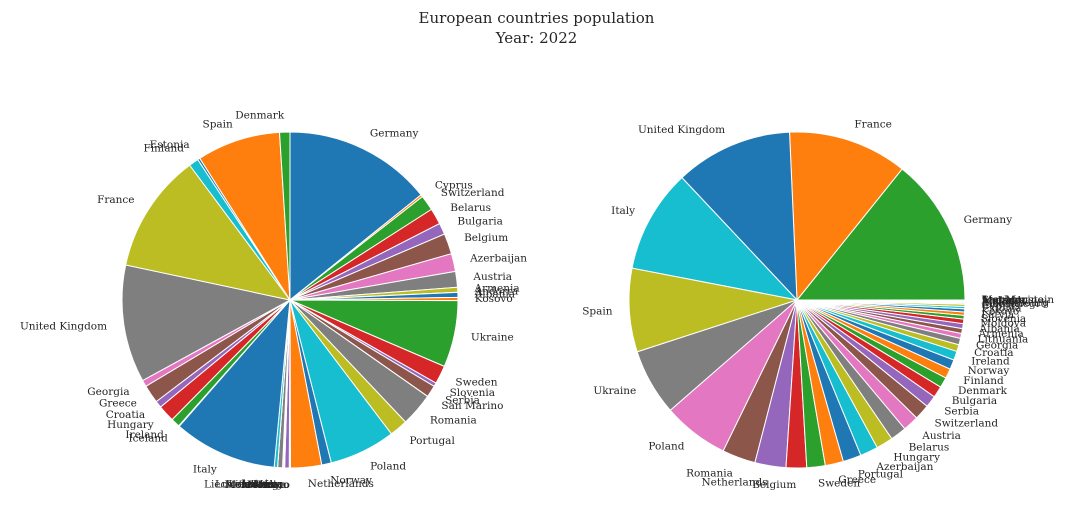 The height and width of the screenshot is (522, 1073). What do you see at coordinates (494, 299) in the screenshot?
I see `pie0-label-kosovo: Kosovo` at bounding box center [494, 299].